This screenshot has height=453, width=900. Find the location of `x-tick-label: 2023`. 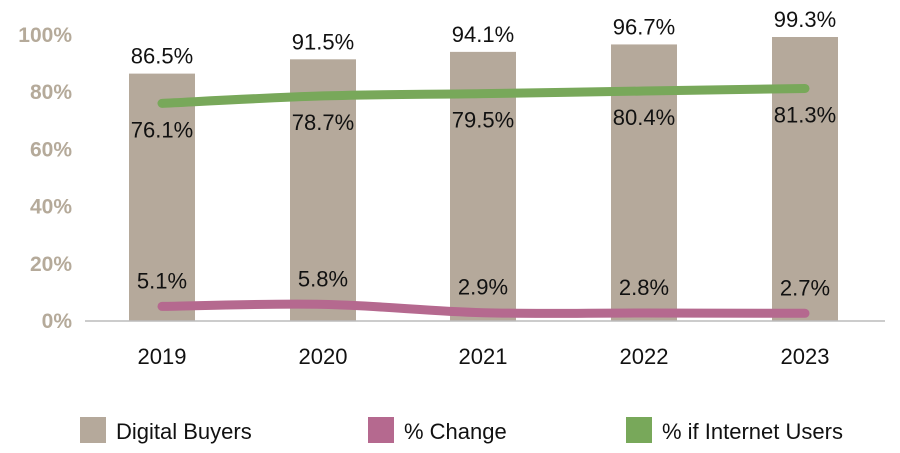

x-tick-label: 2023 is located at coordinates (805, 356).